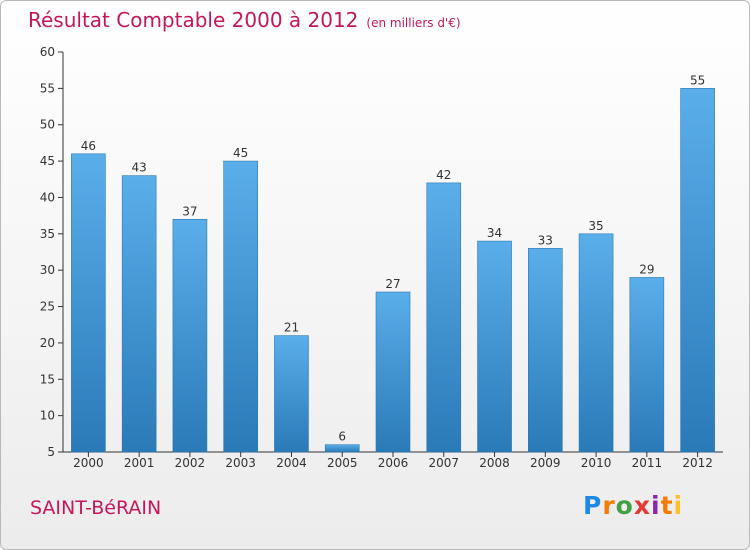 The image size is (750, 550). Describe the element at coordinates (494, 233) in the screenshot. I see `bar-value-label: 34` at that location.